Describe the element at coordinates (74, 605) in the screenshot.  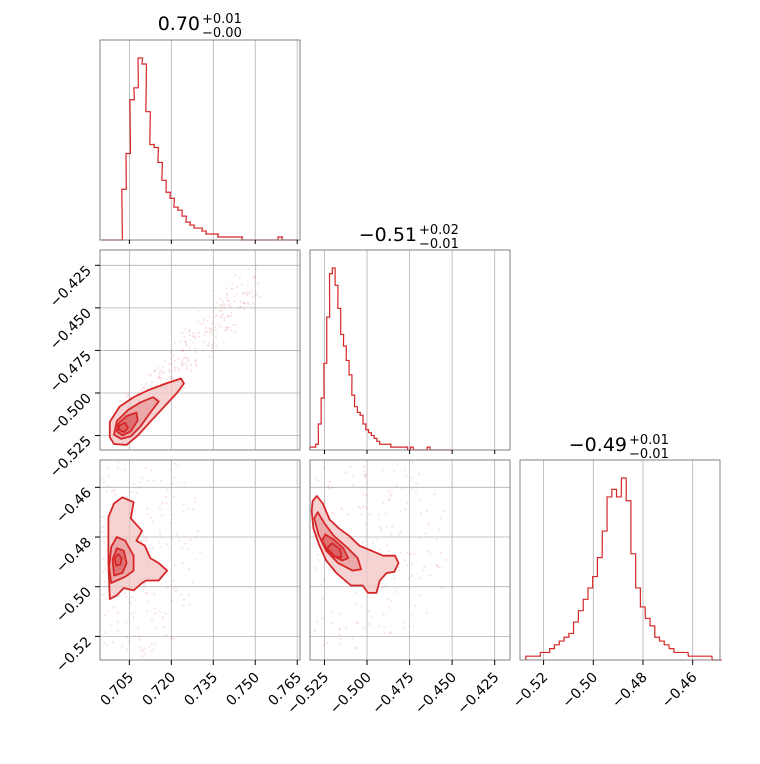
I see `y-tick-label: −0.50` at that location.